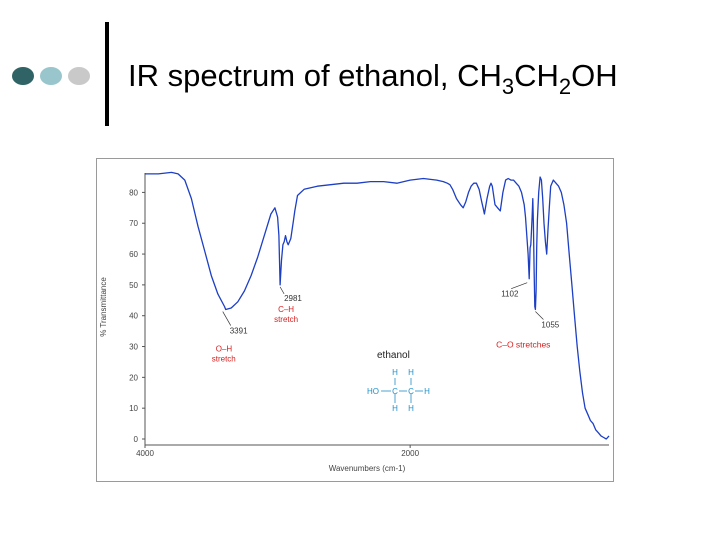 The height and width of the screenshot is (540, 720). What do you see at coordinates (510, 294) in the screenshot?
I see `annotation-1102: 1102` at bounding box center [510, 294].